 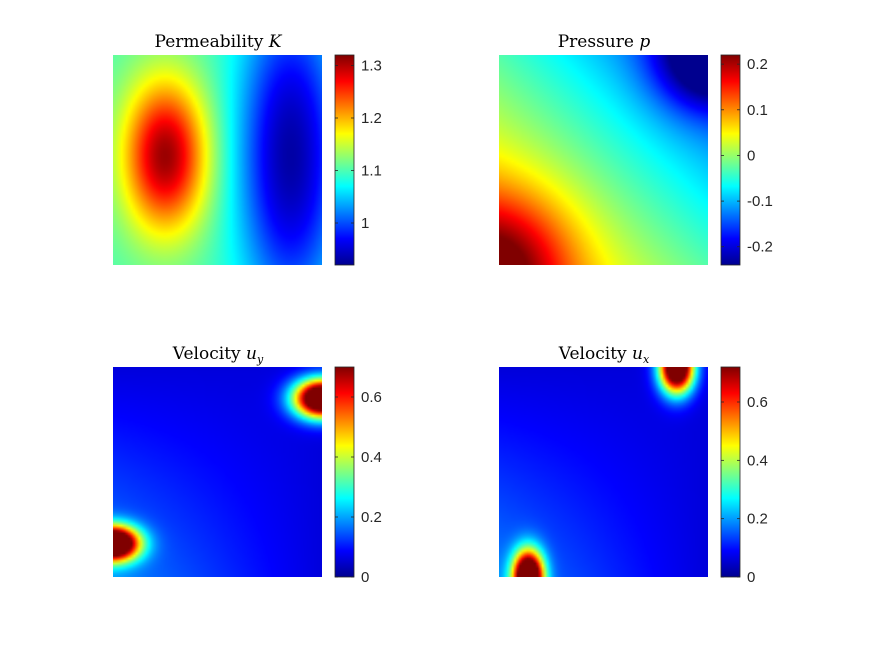 I want to click on colorbar-tick-label: 1.2, so click(x=371, y=118).